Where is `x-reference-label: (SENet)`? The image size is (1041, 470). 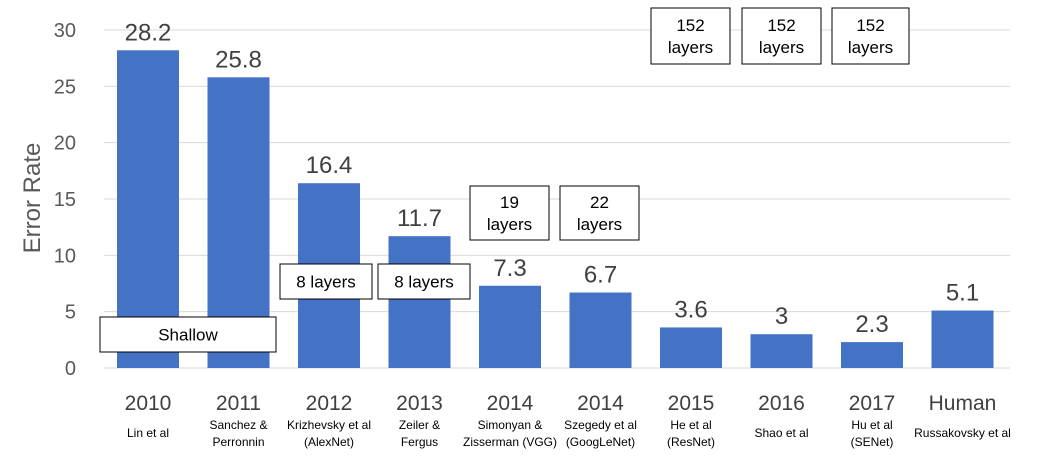
x-reference-label: (SENet) is located at coordinates (872, 442).